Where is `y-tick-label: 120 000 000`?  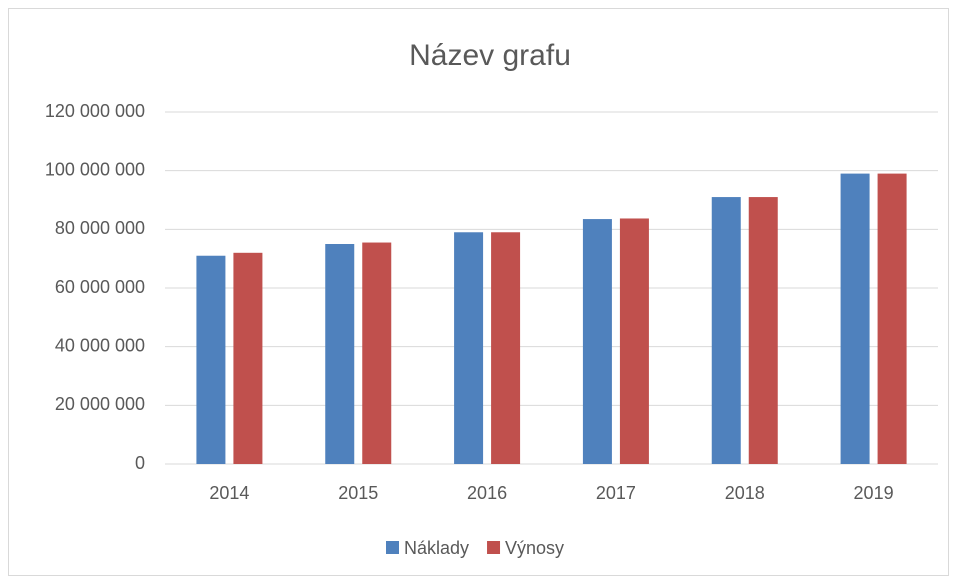
y-tick-label: 120 000 000 is located at coordinates (95, 111).